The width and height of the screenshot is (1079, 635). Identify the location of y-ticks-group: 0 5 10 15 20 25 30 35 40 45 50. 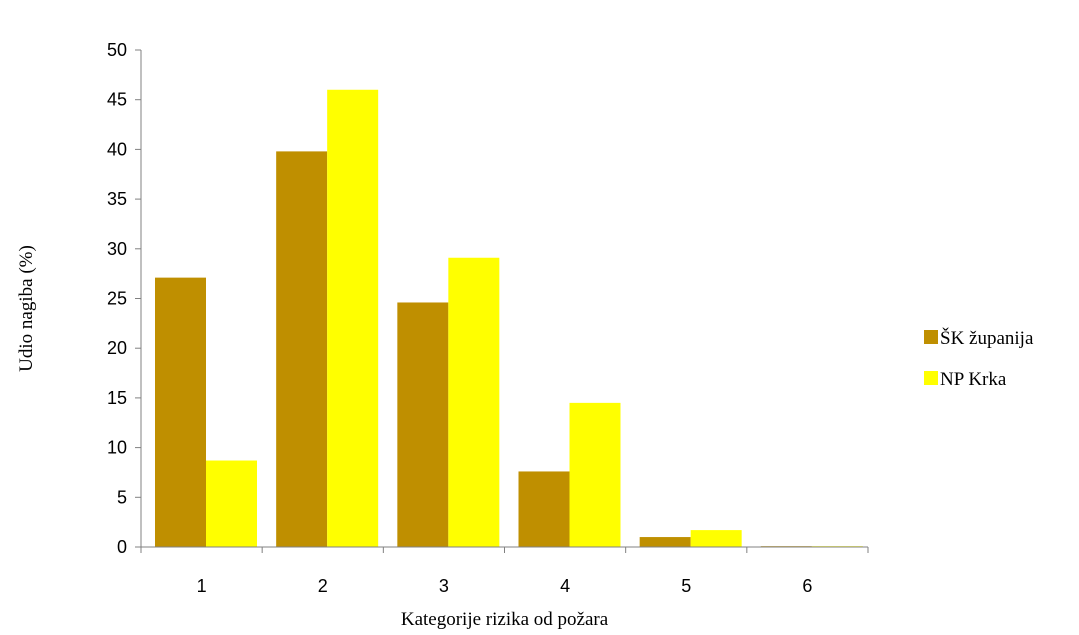
(124, 298).